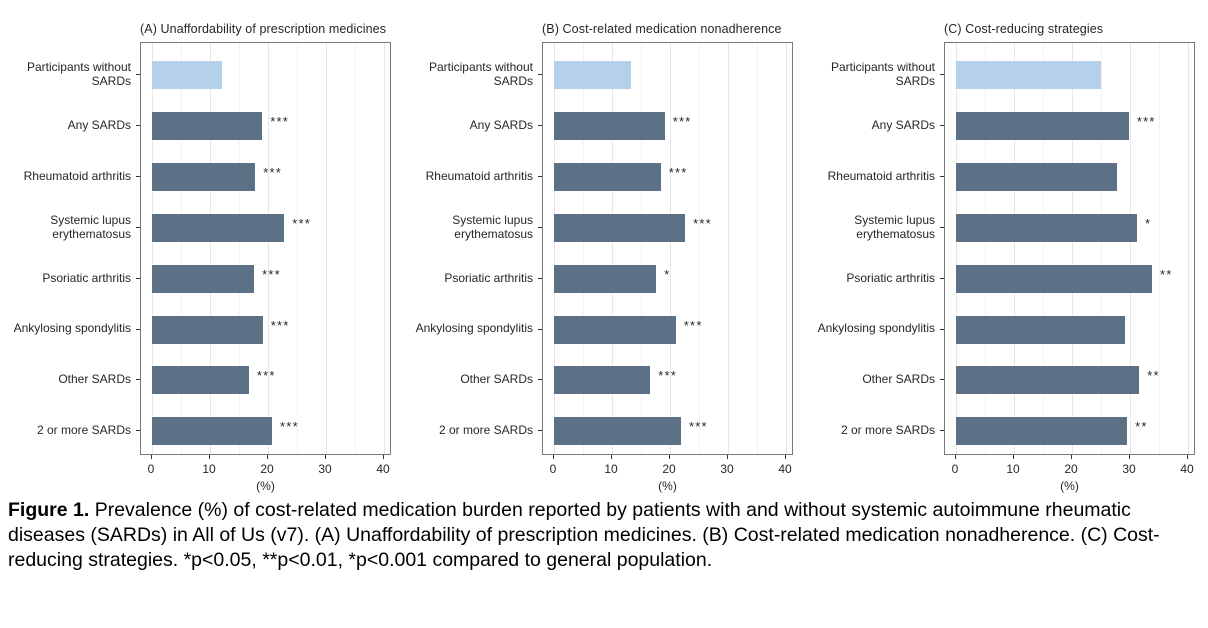 Image resolution: width=1208 pixels, height=628 pixels. I want to click on x-tick-label: 20, so click(1071, 469).